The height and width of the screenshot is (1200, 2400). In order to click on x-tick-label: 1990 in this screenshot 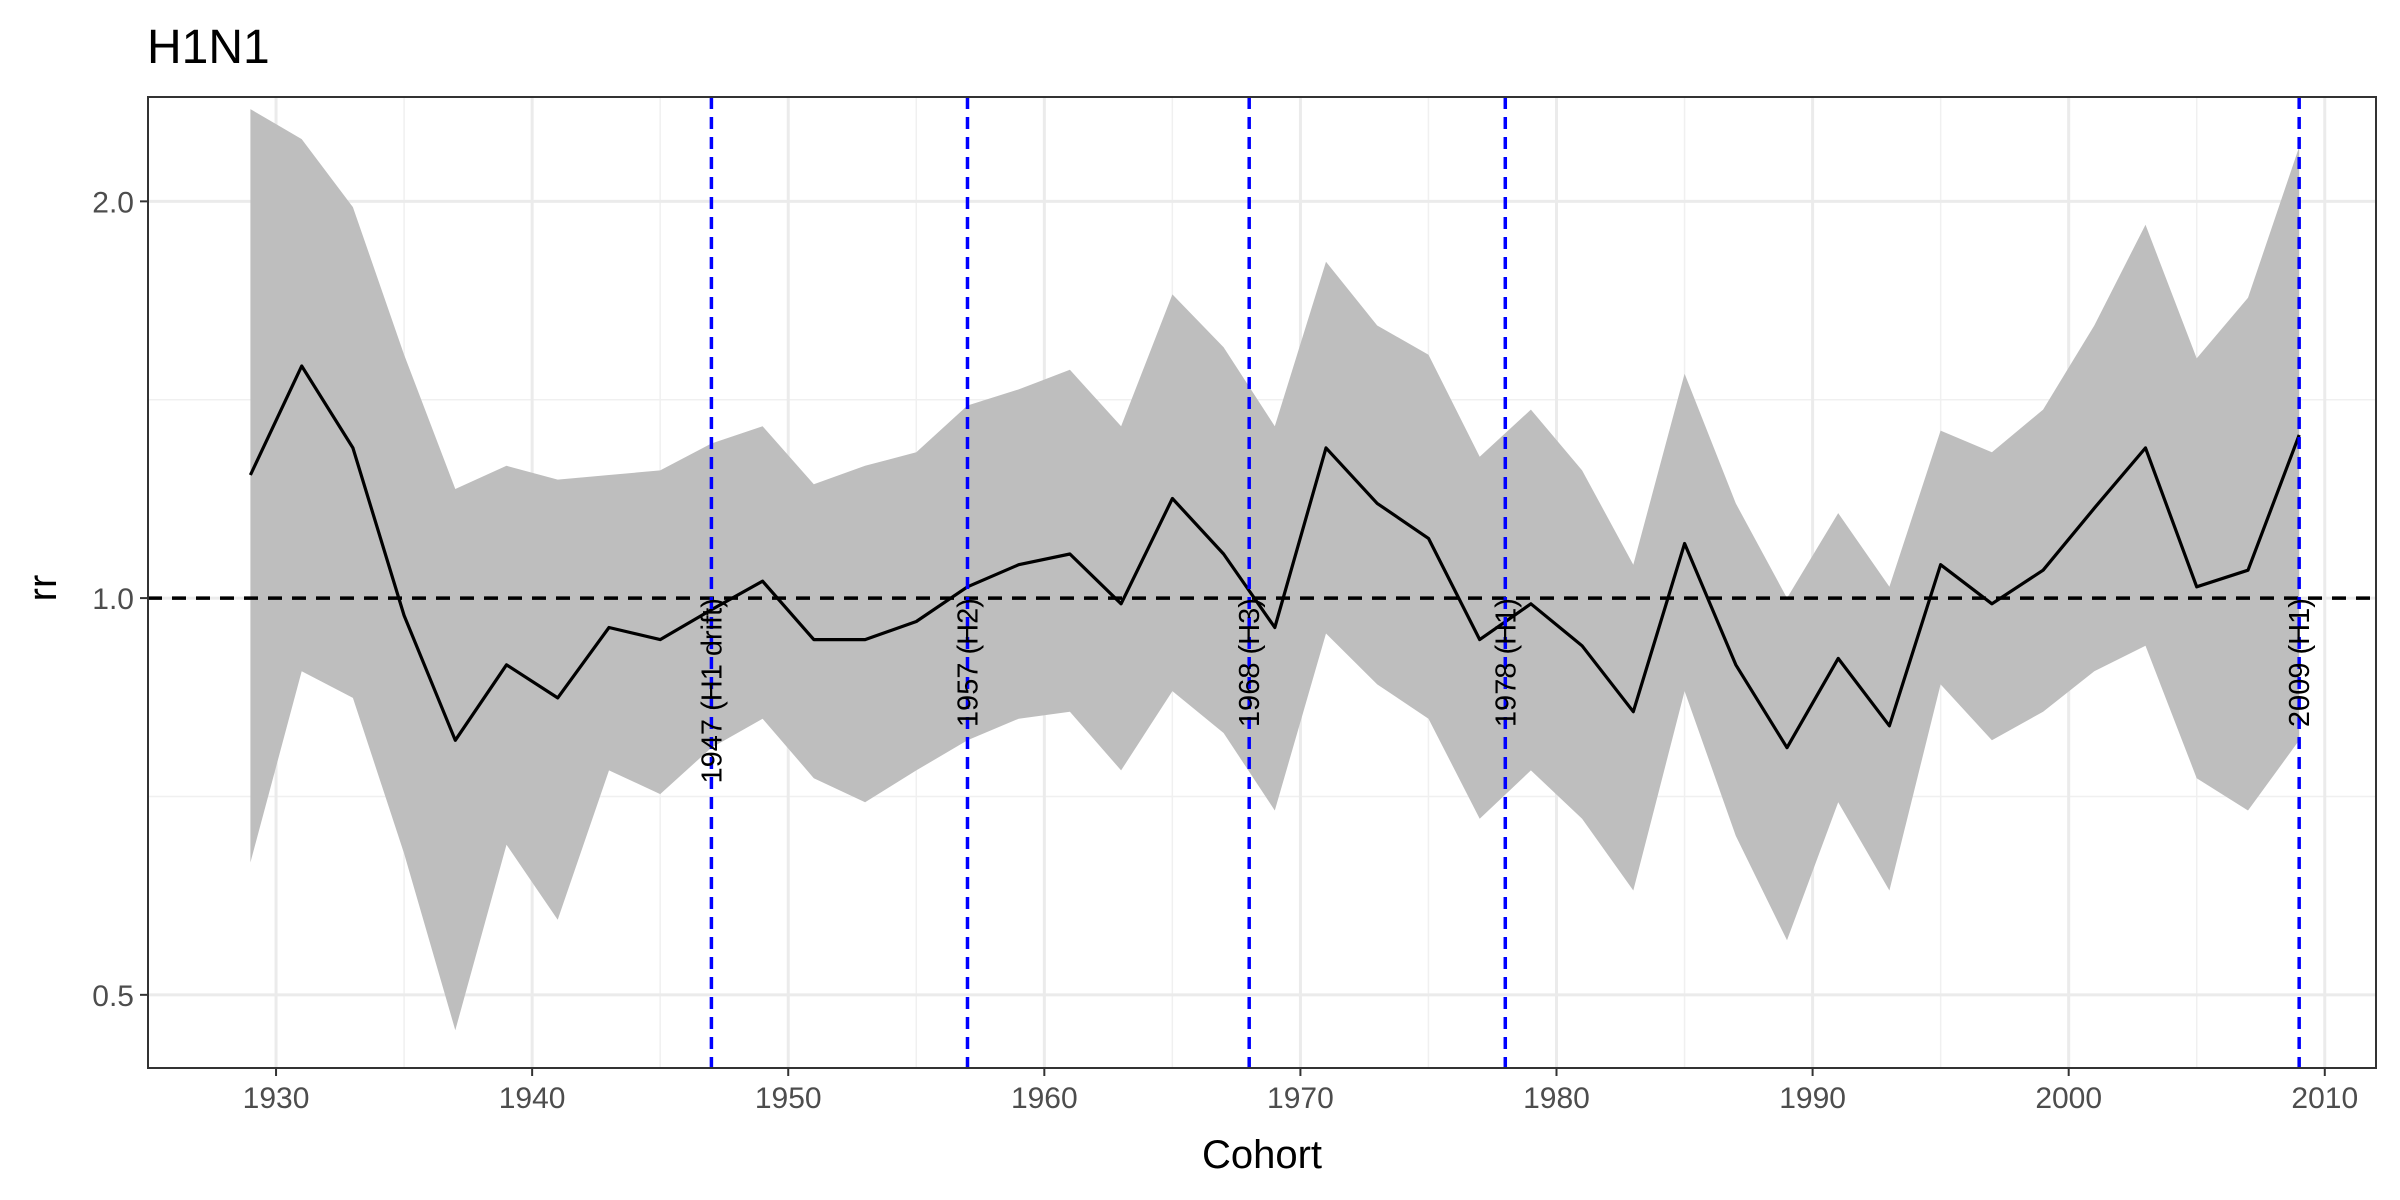, I will do `click(1812, 1098)`.